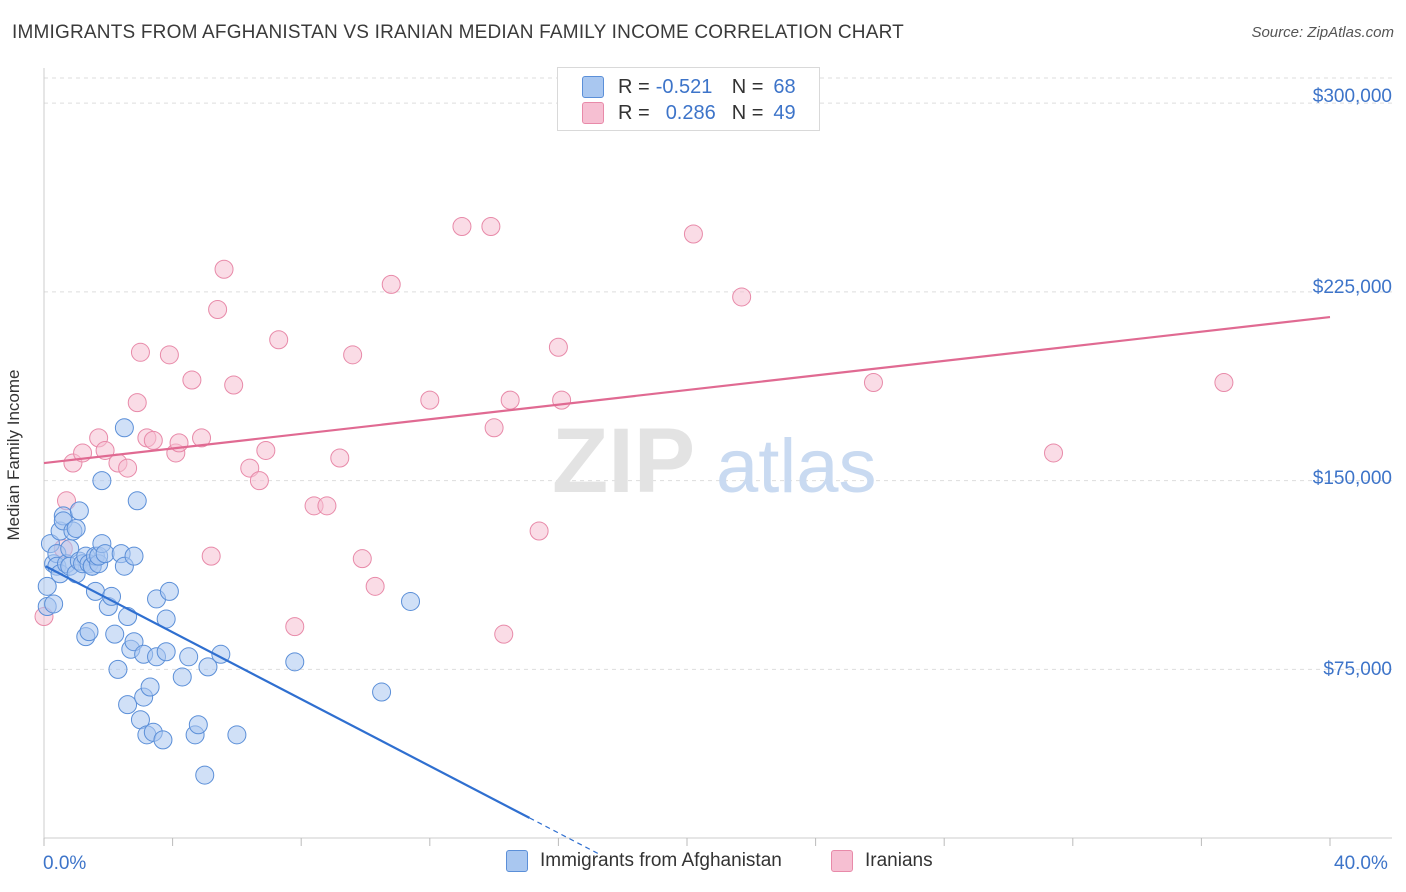 This screenshot has width=1406, height=892. I want to click on legend-label: Iranians, so click(899, 860).